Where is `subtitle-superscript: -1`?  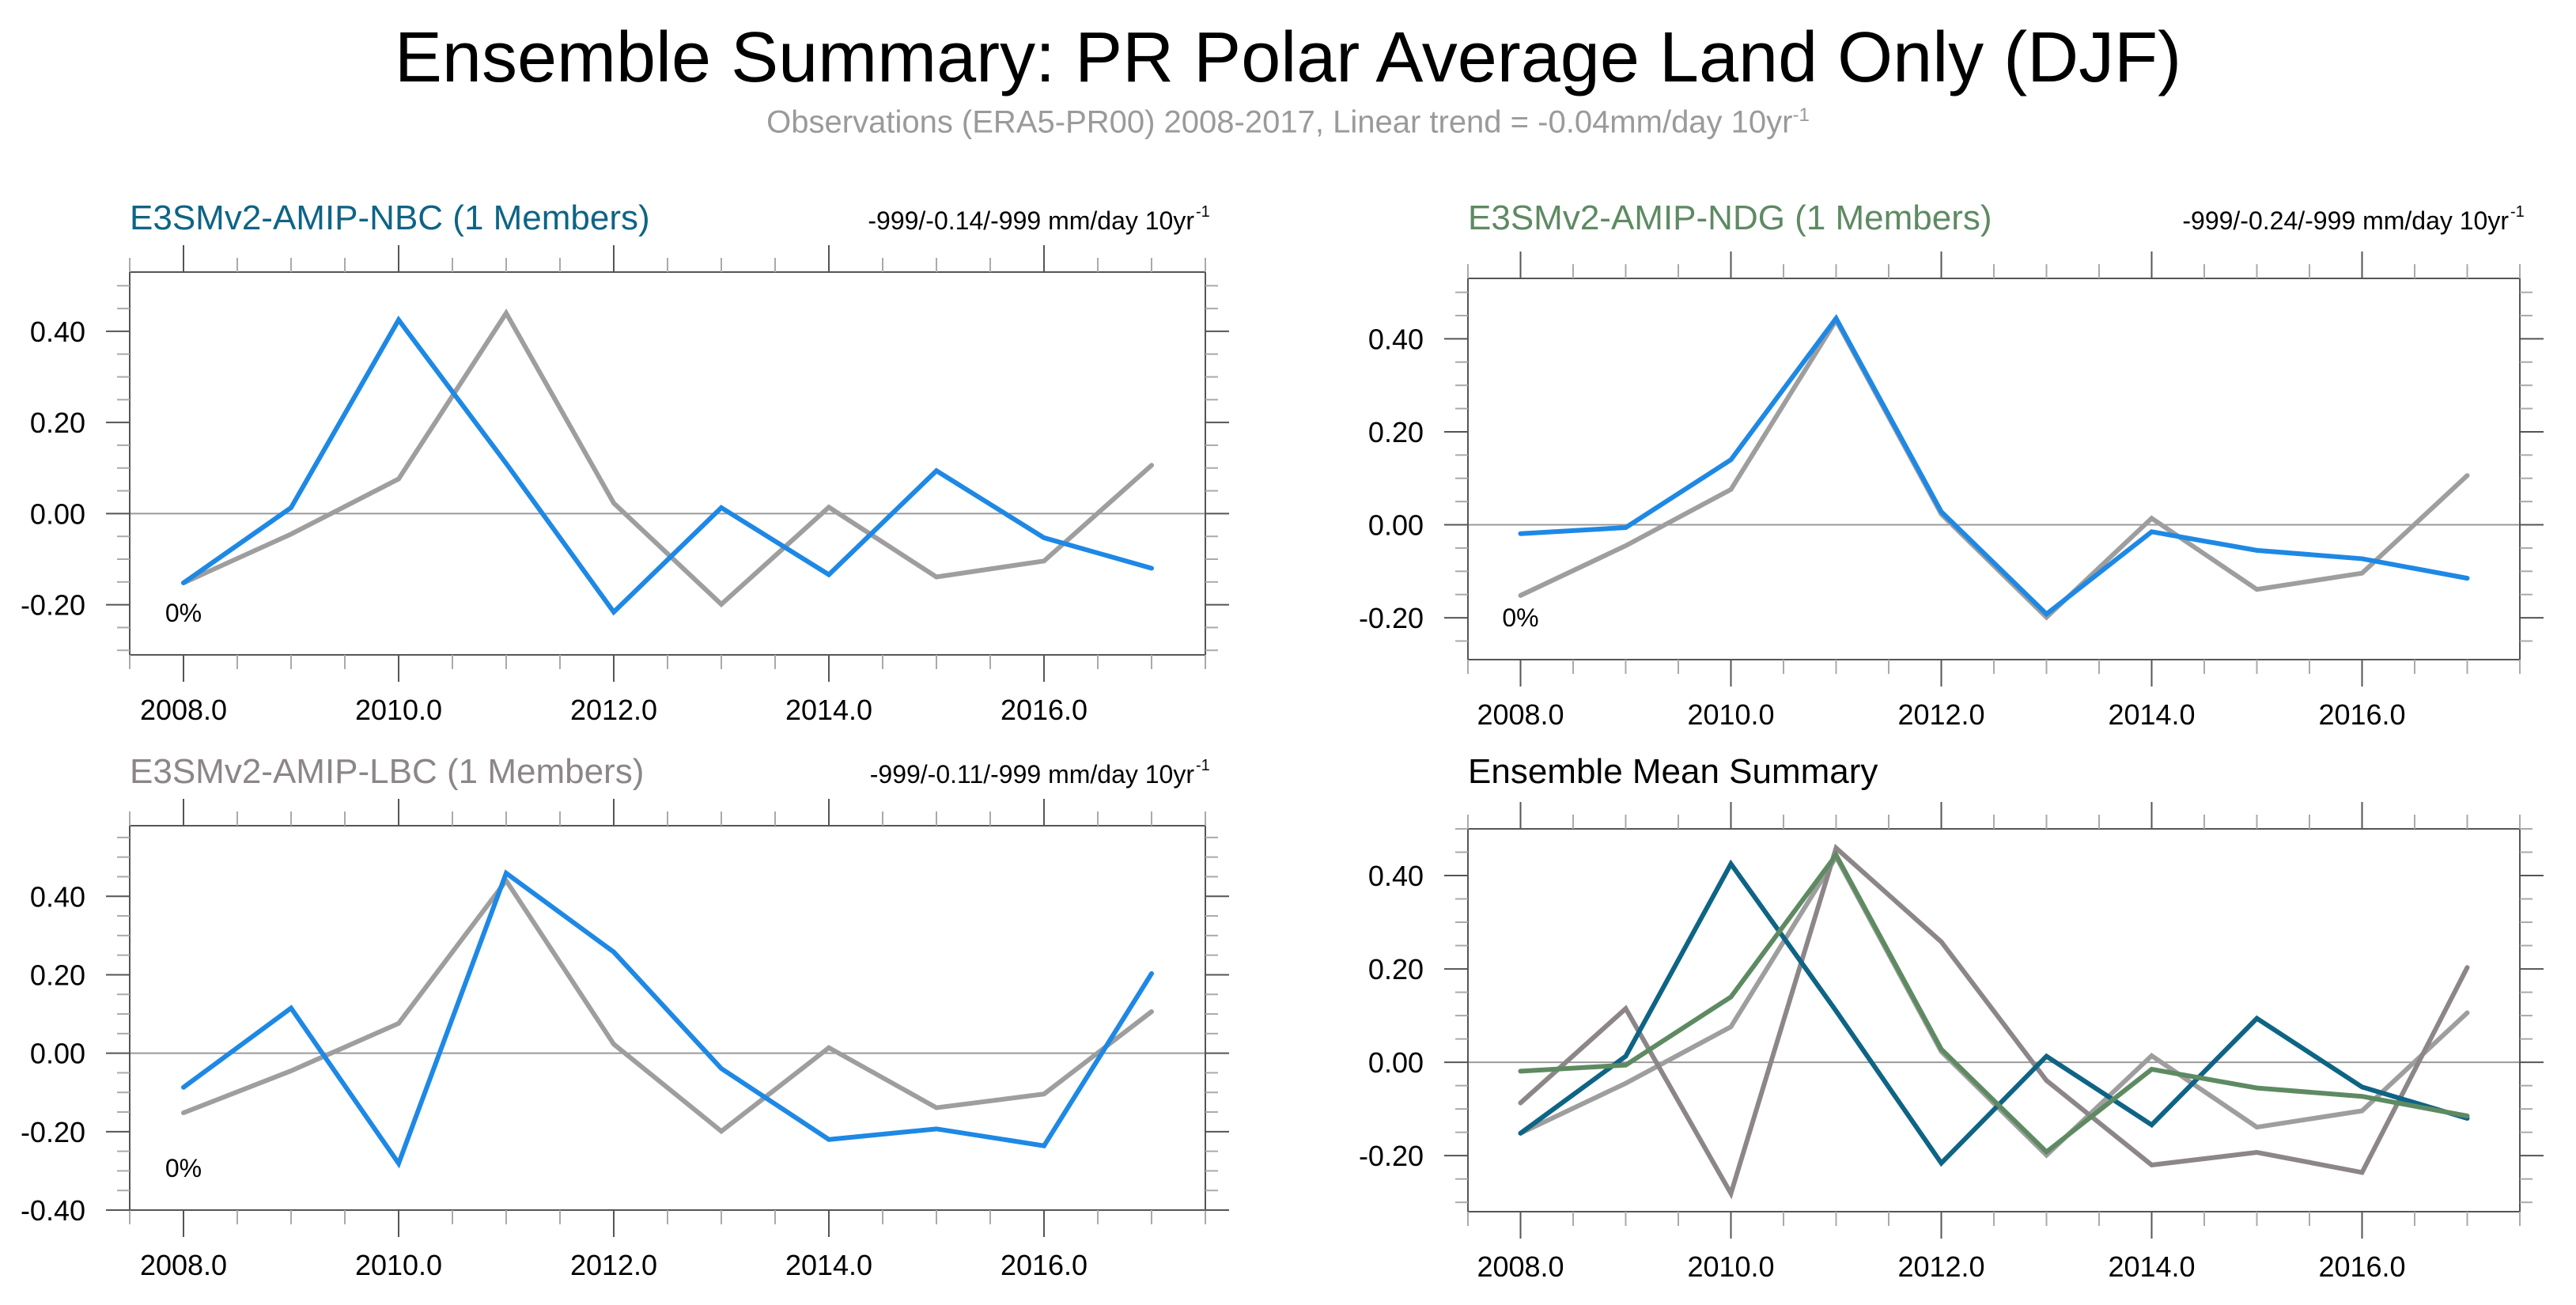 subtitle-superscript: -1 is located at coordinates (1801, 115).